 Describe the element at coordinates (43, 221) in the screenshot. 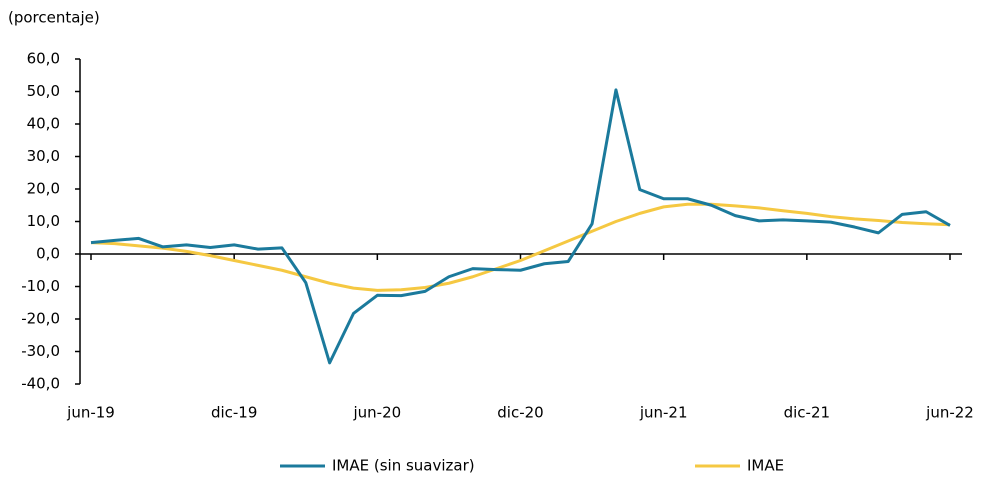

I see `y-tick-label: 10,0` at that location.